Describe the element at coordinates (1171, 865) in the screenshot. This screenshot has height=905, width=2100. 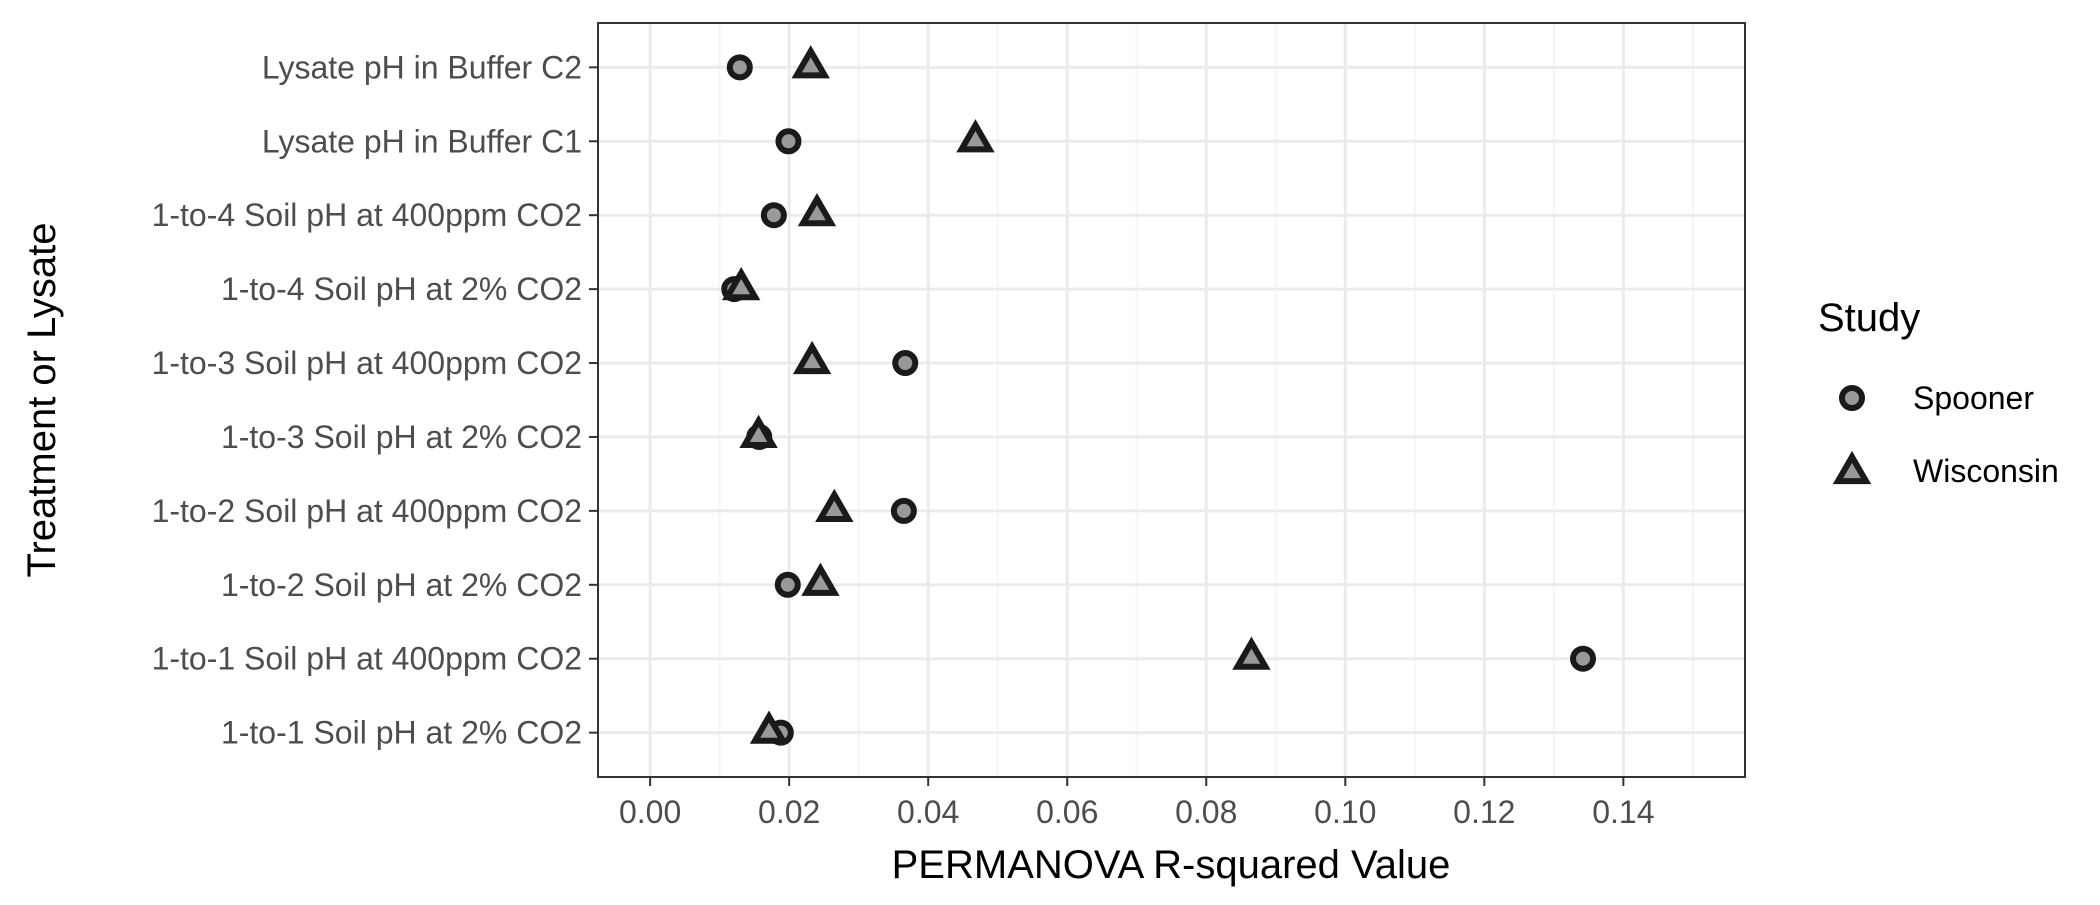
I see `x-axis-title: PERMANOVA R-squared Value` at that location.